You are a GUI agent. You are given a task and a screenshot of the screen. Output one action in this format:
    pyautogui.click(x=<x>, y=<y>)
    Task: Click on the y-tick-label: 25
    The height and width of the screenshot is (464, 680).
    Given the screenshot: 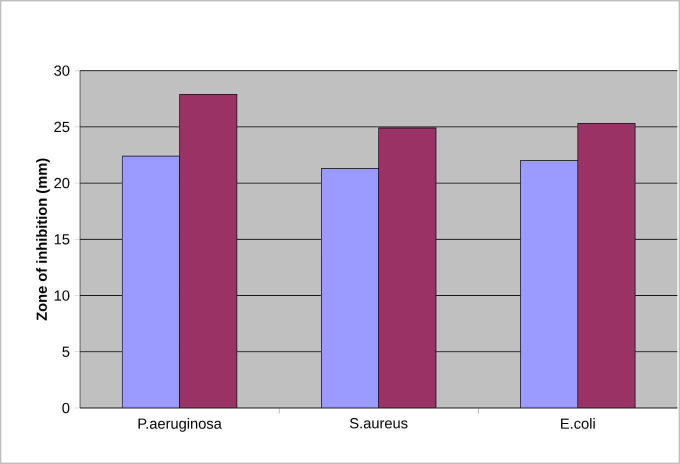 What is the action you would take?
    pyautogui.click(x=62, y=127)
    